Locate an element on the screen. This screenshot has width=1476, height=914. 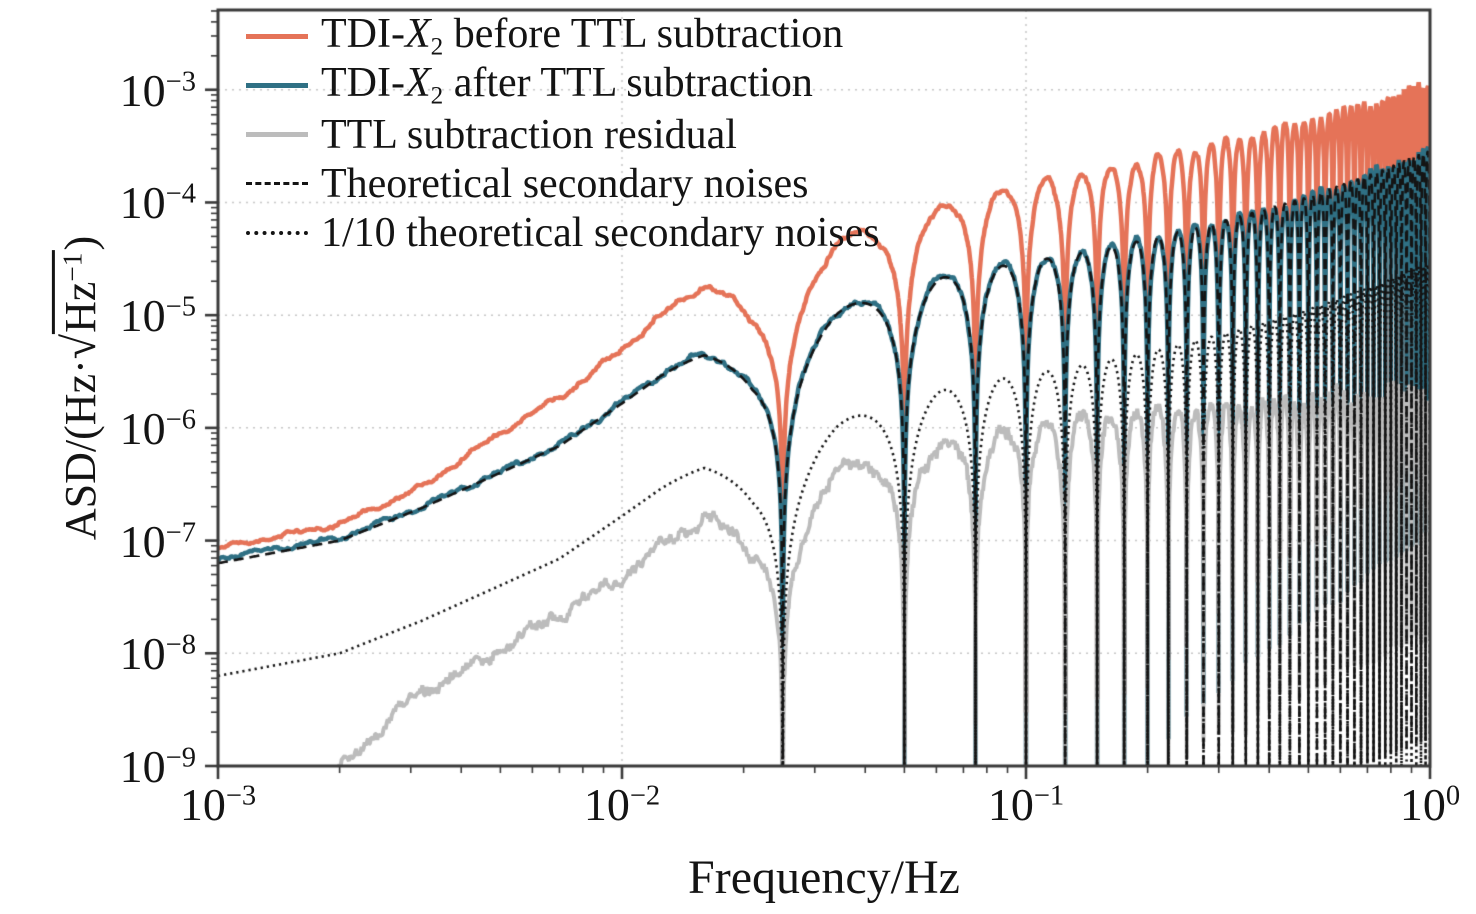
legend-item-before-ttl: TDI-X2 before TTL subtraction is located at coordinates (563, 36).